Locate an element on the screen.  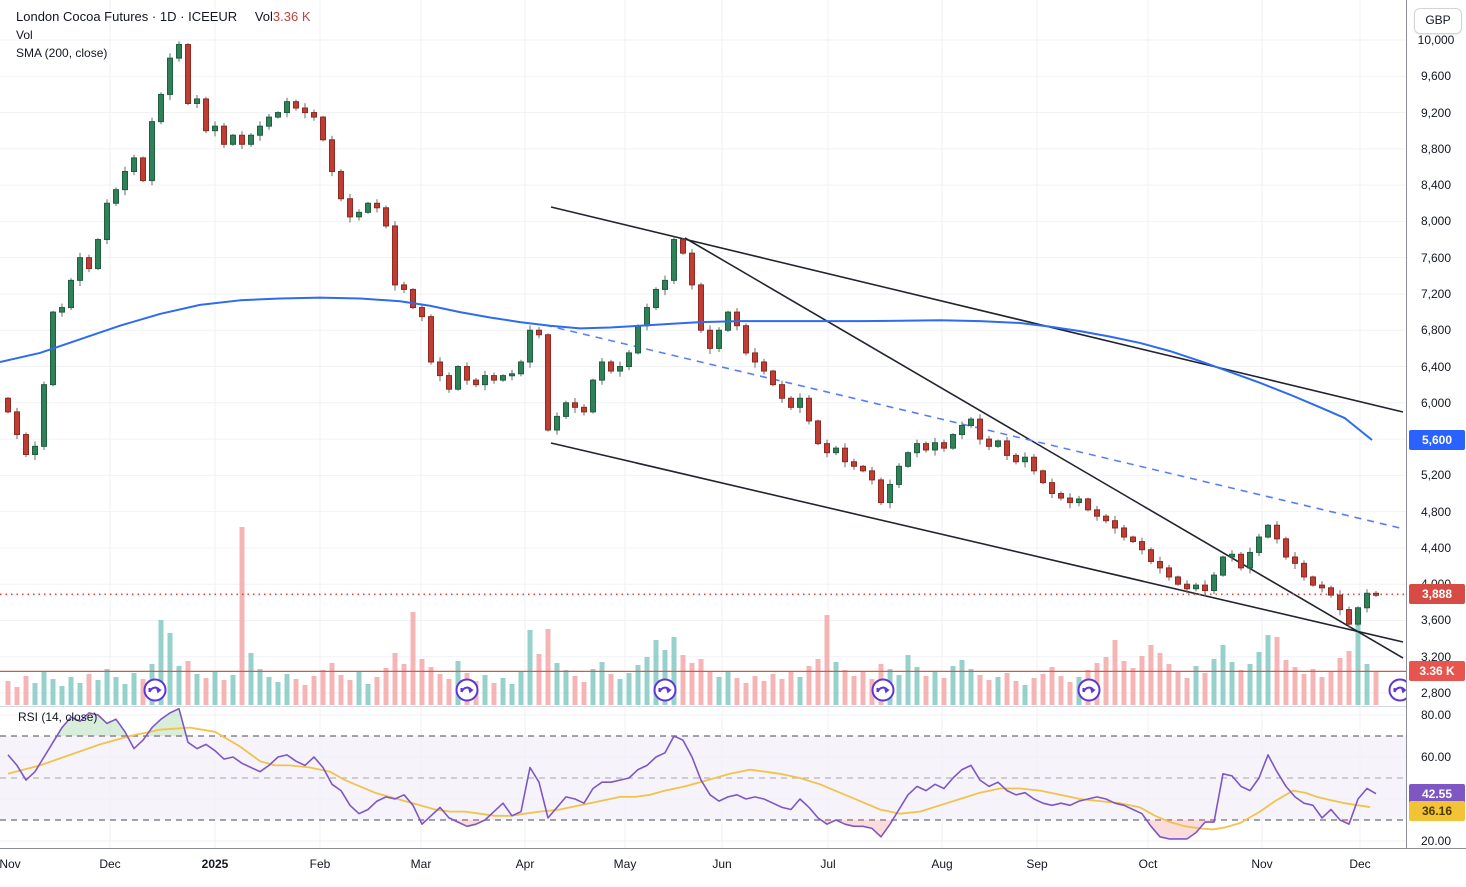
price-tick-label: 6,000 is located at coordinates (1436, 402).